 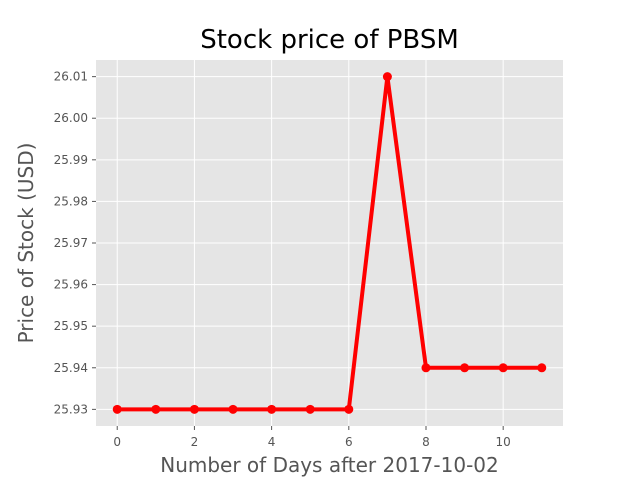 I want to click on x-axis-ticks: 0 2 4 6 8 10, so click(x=312, y=437).